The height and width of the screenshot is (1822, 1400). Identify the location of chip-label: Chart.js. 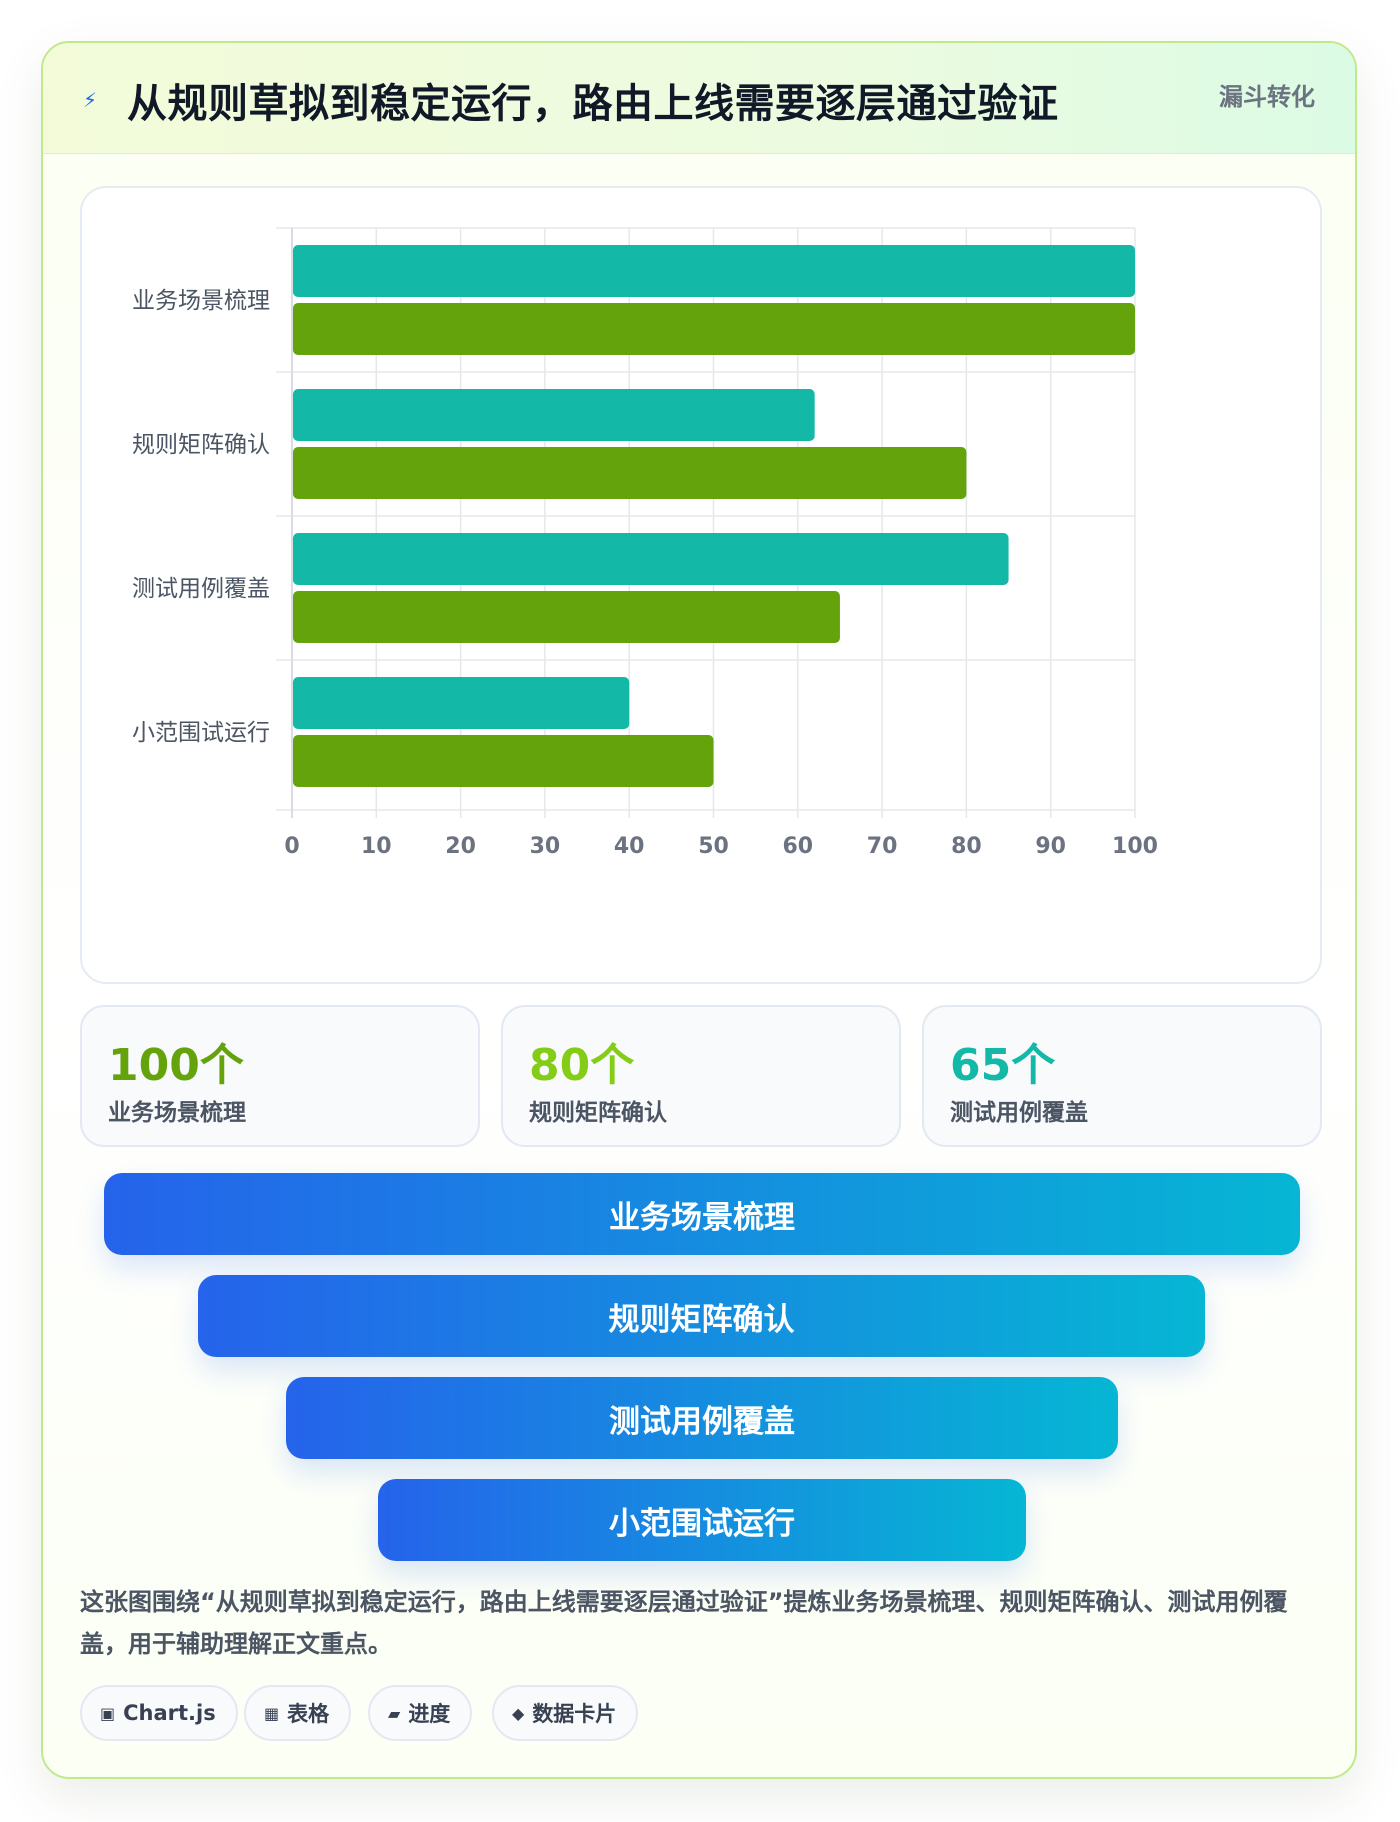
(169, 1713).